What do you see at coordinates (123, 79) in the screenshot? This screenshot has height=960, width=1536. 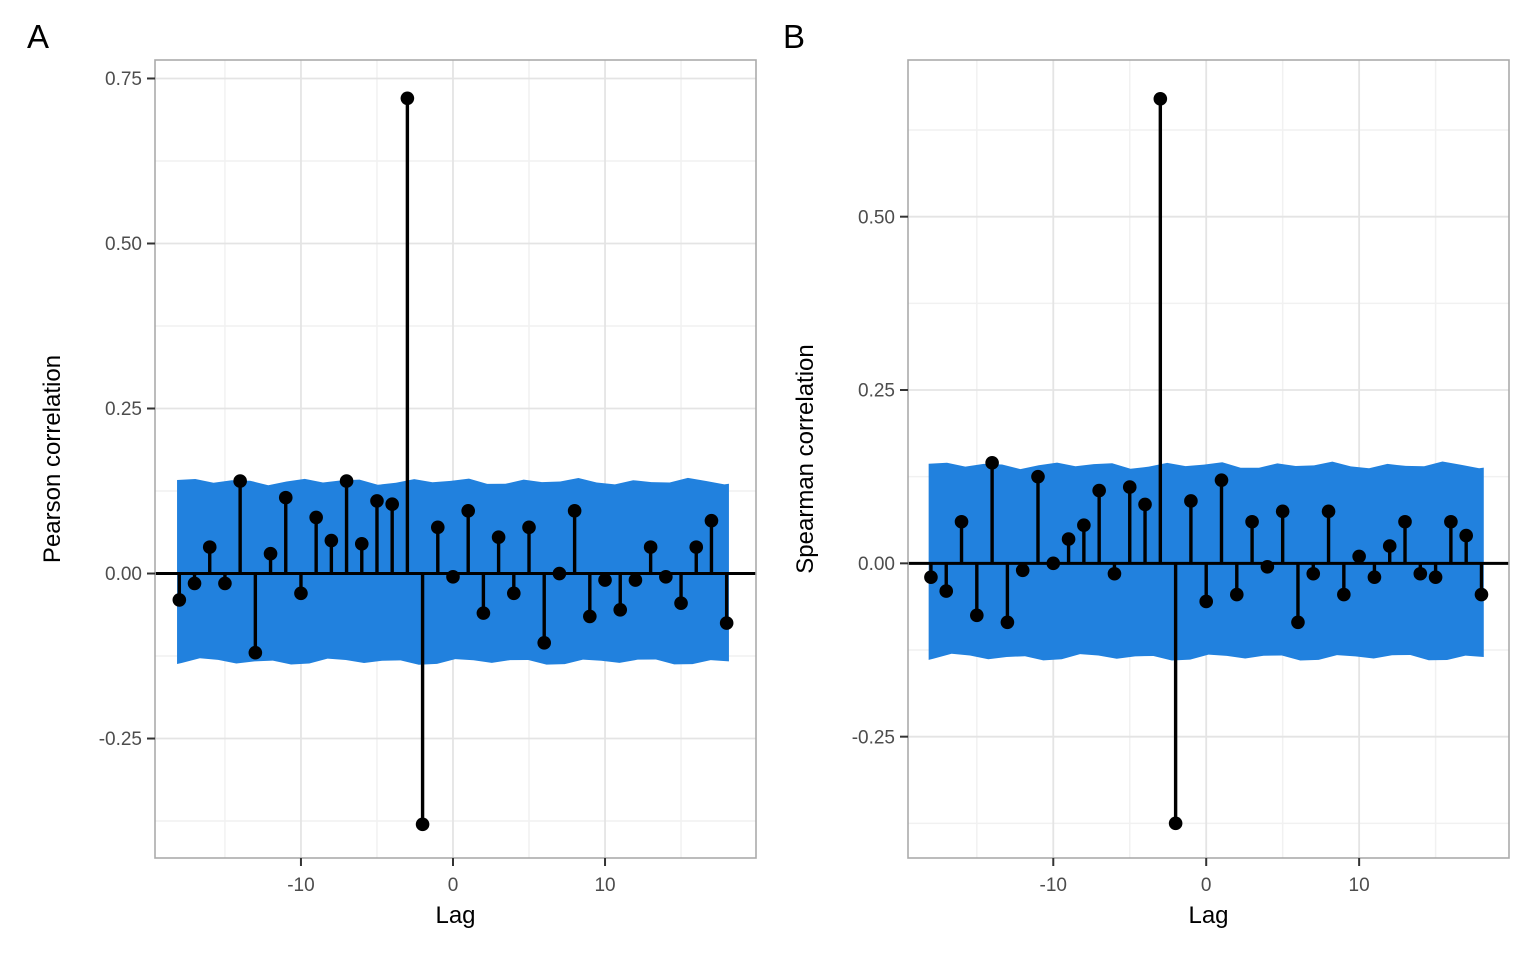 I see `y-tick-label: 0.75` at bounding box center [123, 79].